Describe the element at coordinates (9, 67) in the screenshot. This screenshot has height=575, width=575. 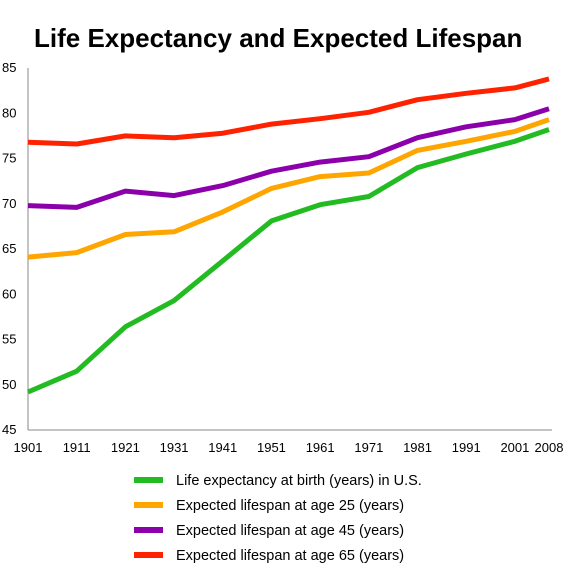
I see `y-tick-label: 85` at that location.